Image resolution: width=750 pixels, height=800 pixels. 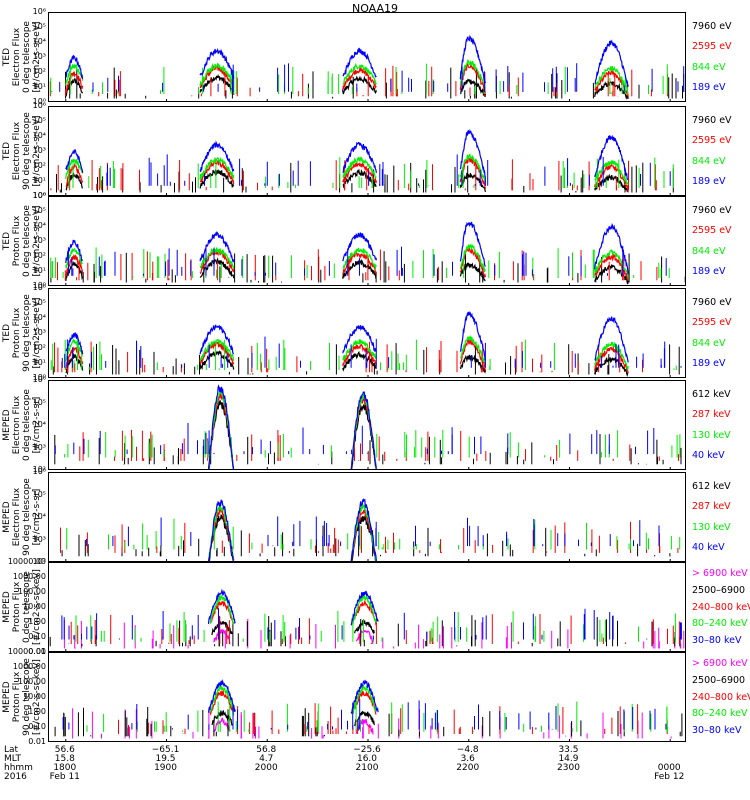 What do you see at coordinates (375, 8) in the screenshot?
I see `chart-title: NOAA19` at bounding box center [375, 8].